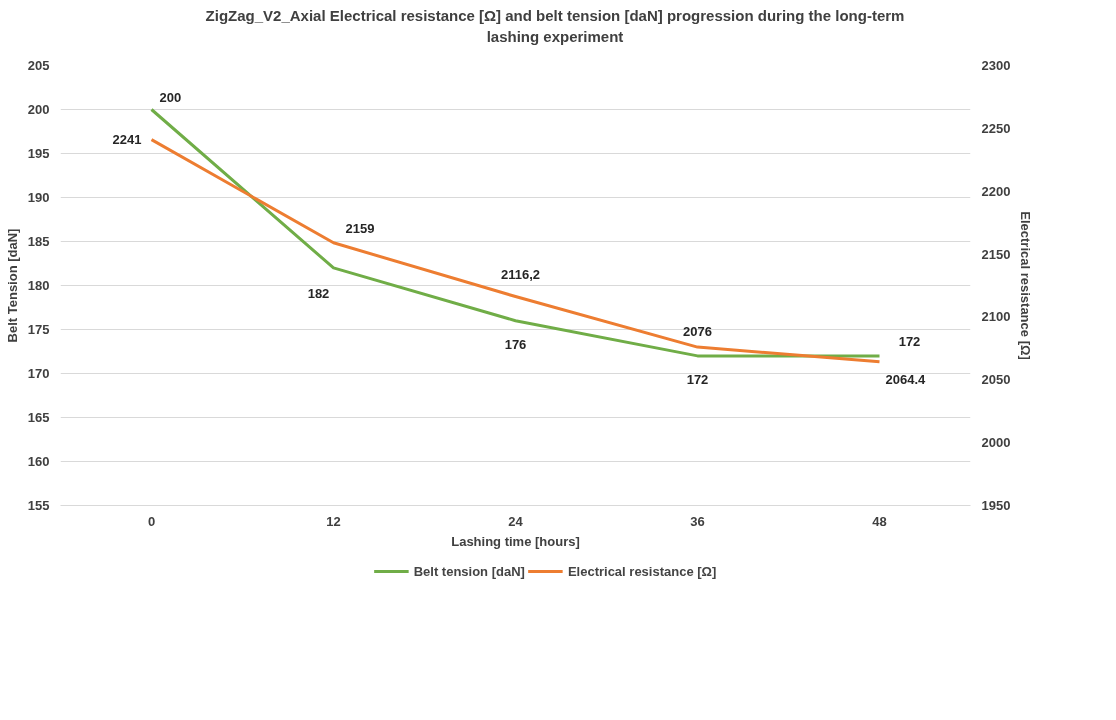  What do you see at coordinates (38, 285) in the screenshot?
I see `y-tick-label: 180` at bounding box center [38, 285].